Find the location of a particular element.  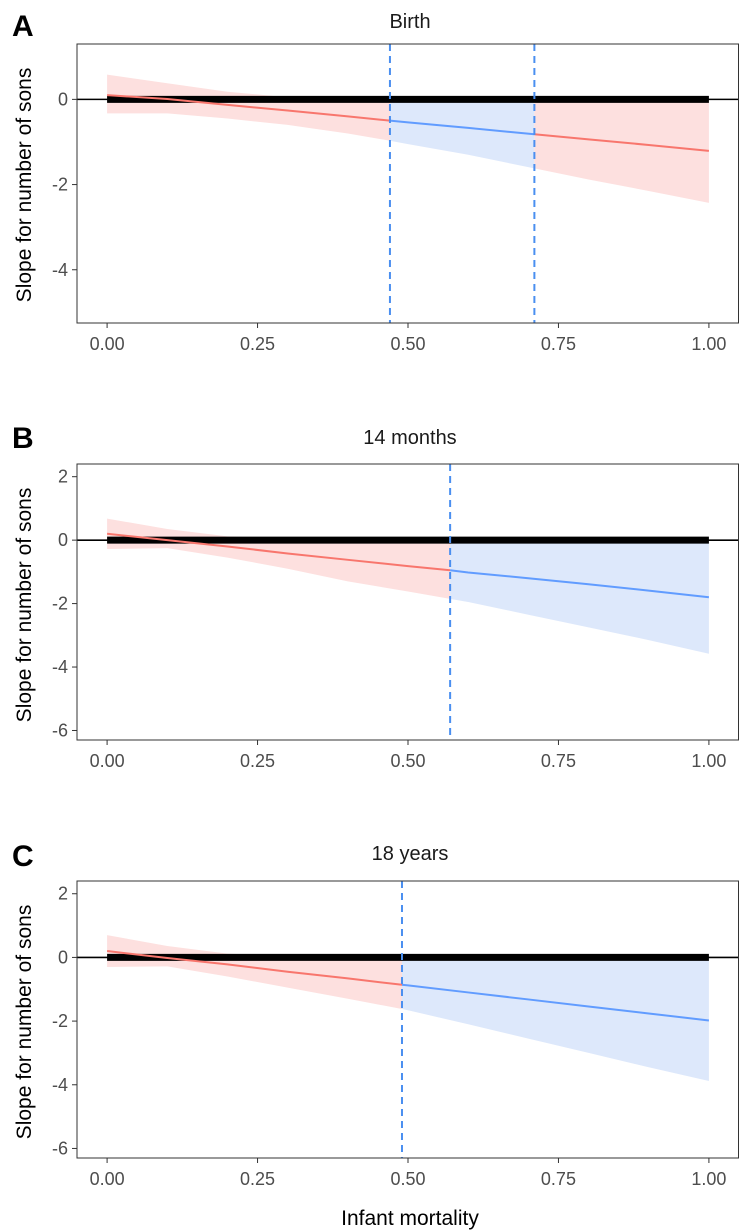

panel-b-y-tick-label: 0 is located at coordinates (63, 540).